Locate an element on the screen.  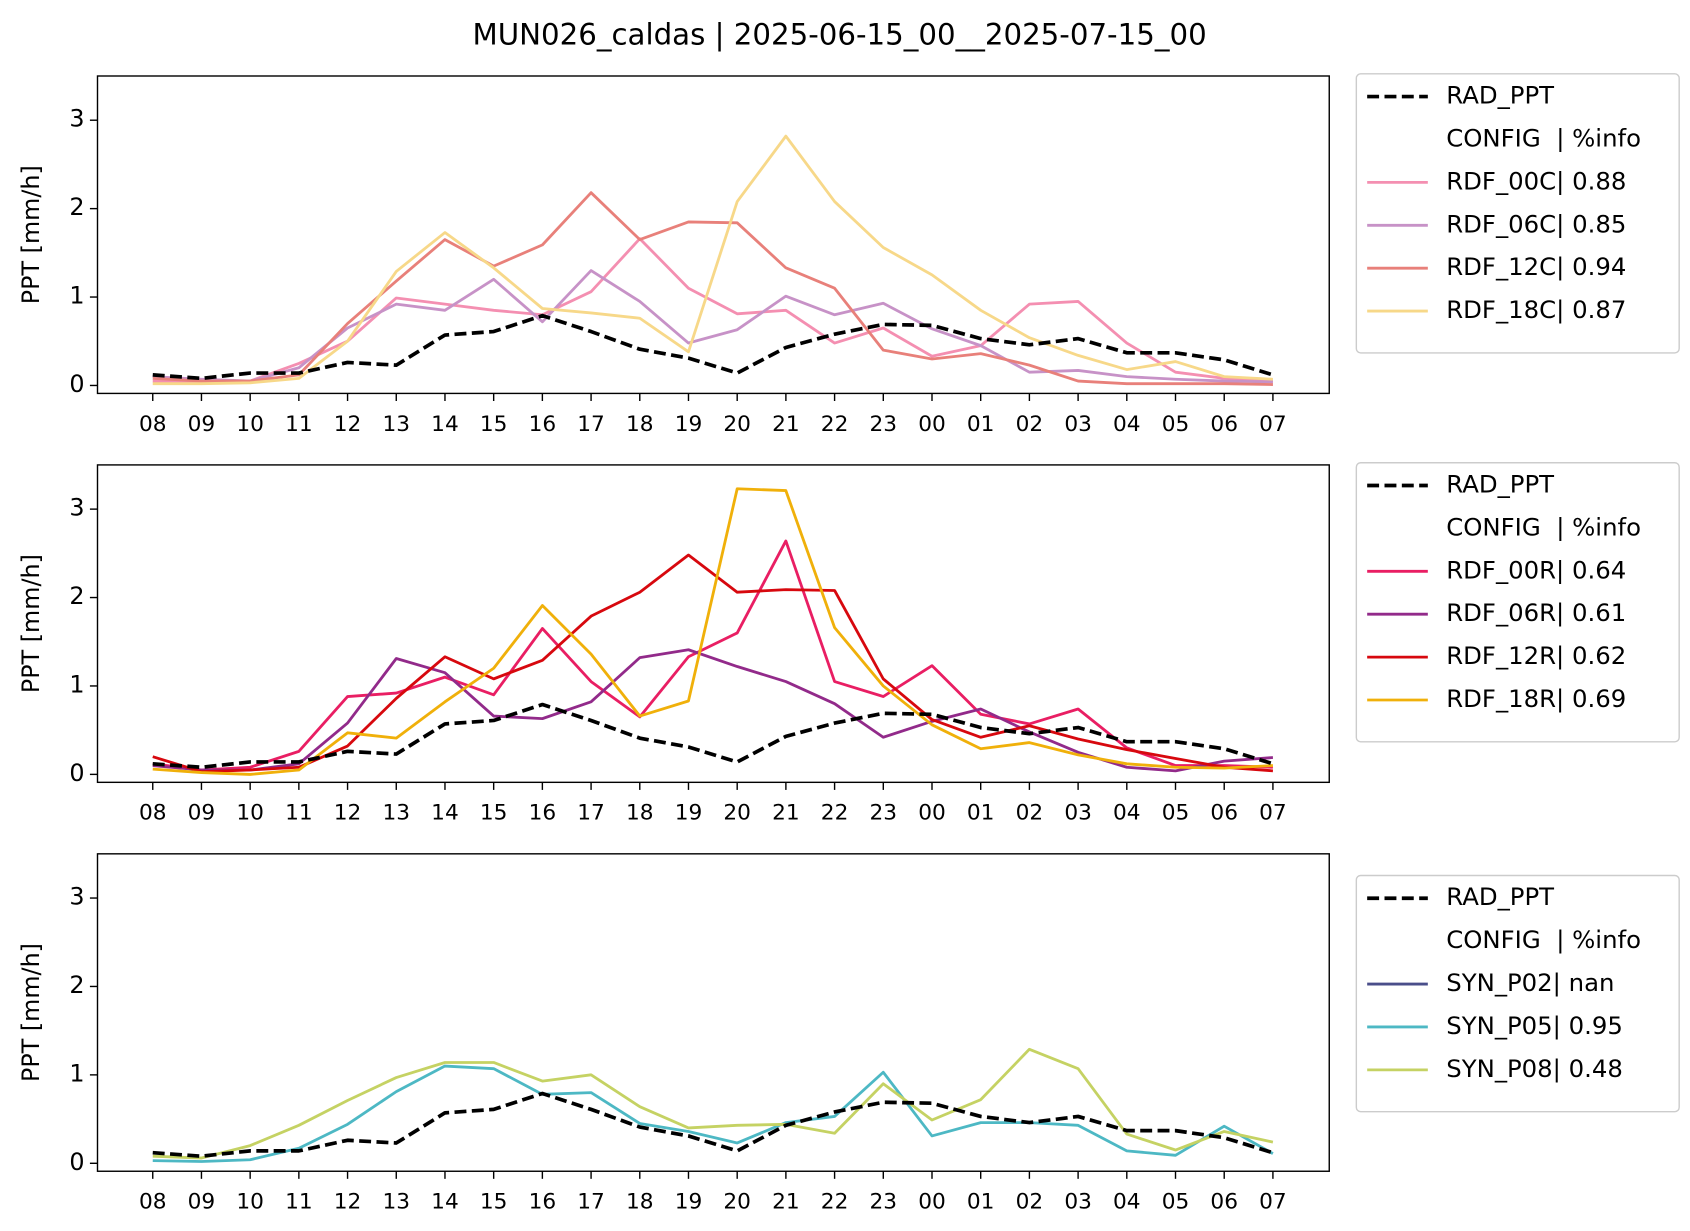
legend-label: RDF_06R| 0.61 is located at coordinates (1536, 612).